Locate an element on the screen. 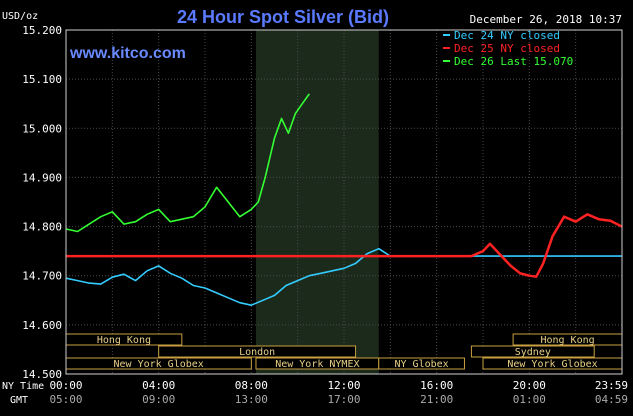 This screenshot has height=416, width=633. legend-entry-dec25: Dec 25 NY closed is located at coordinates (507, 48).